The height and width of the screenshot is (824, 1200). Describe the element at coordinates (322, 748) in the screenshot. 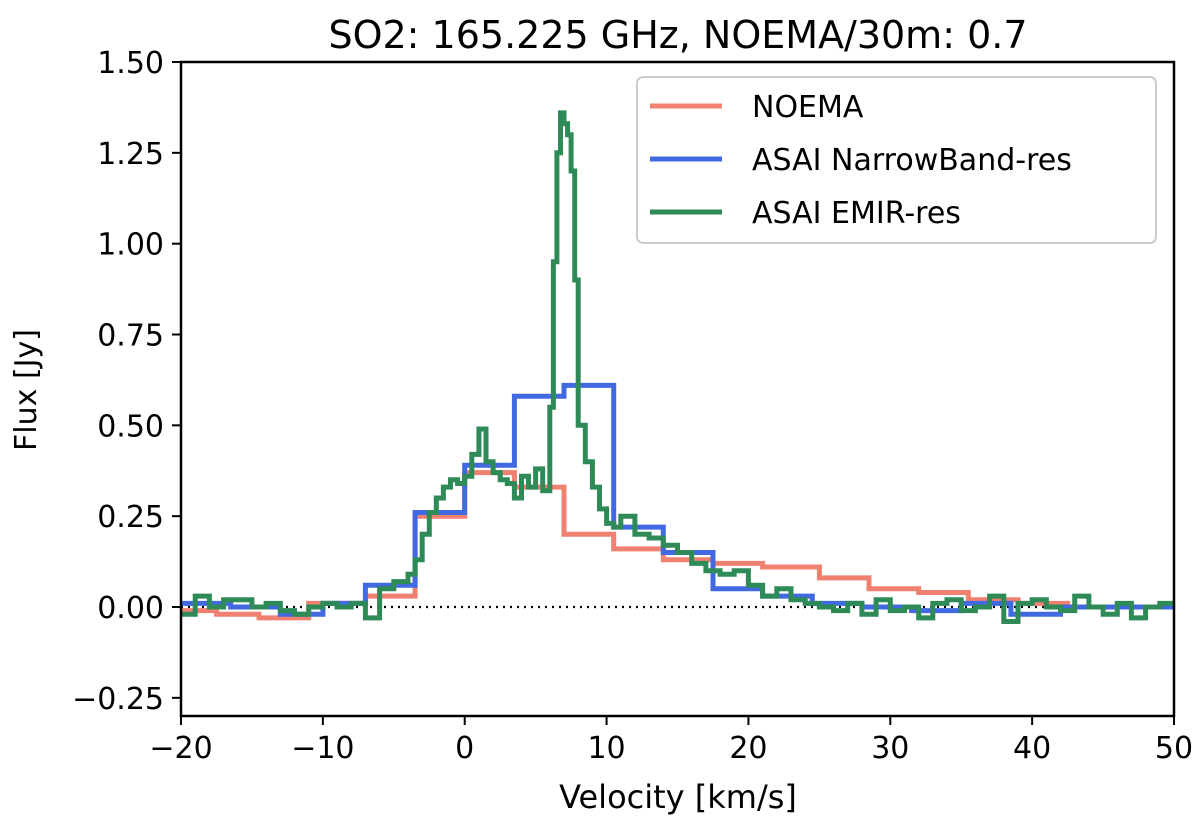

I see `x-tick-label: −10` at that location.